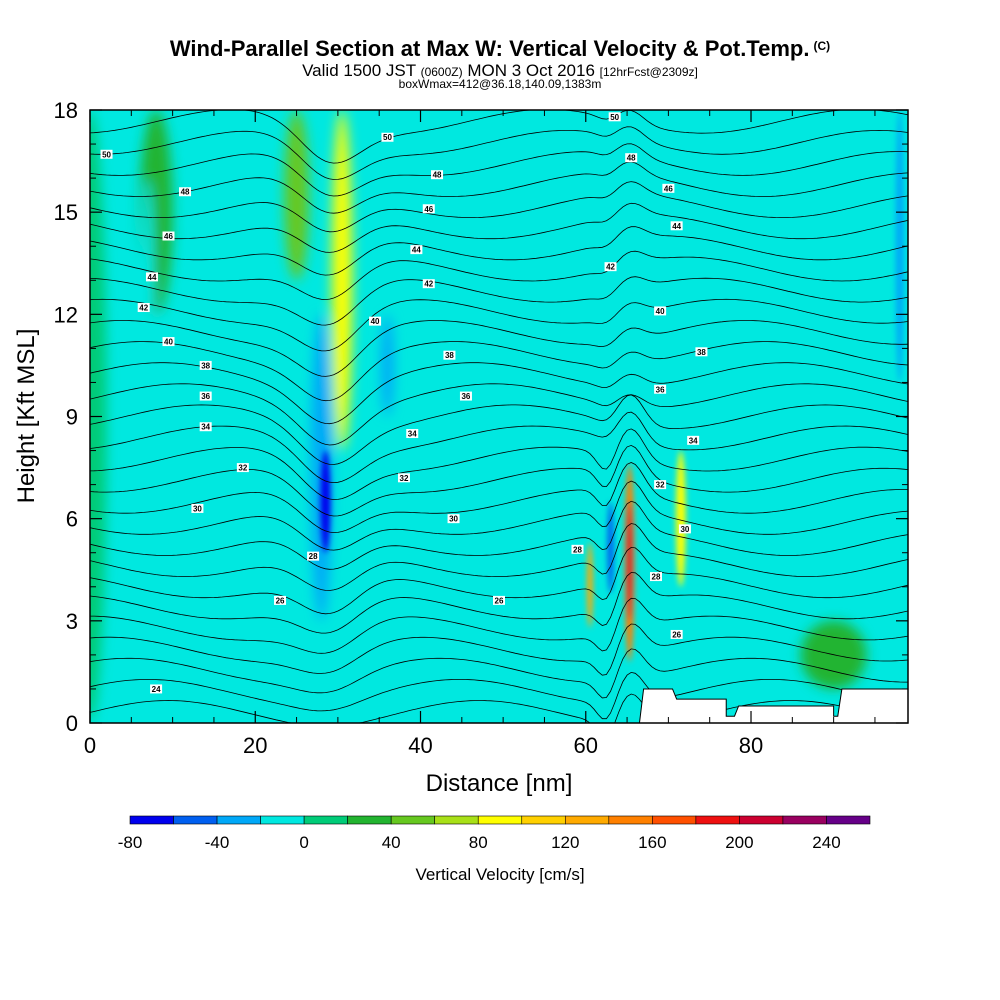 The image size is (1000, 1000). Describe the element at coordinates (152, 277) in the screenshot. I see `contour-label-3: 44` at that location.